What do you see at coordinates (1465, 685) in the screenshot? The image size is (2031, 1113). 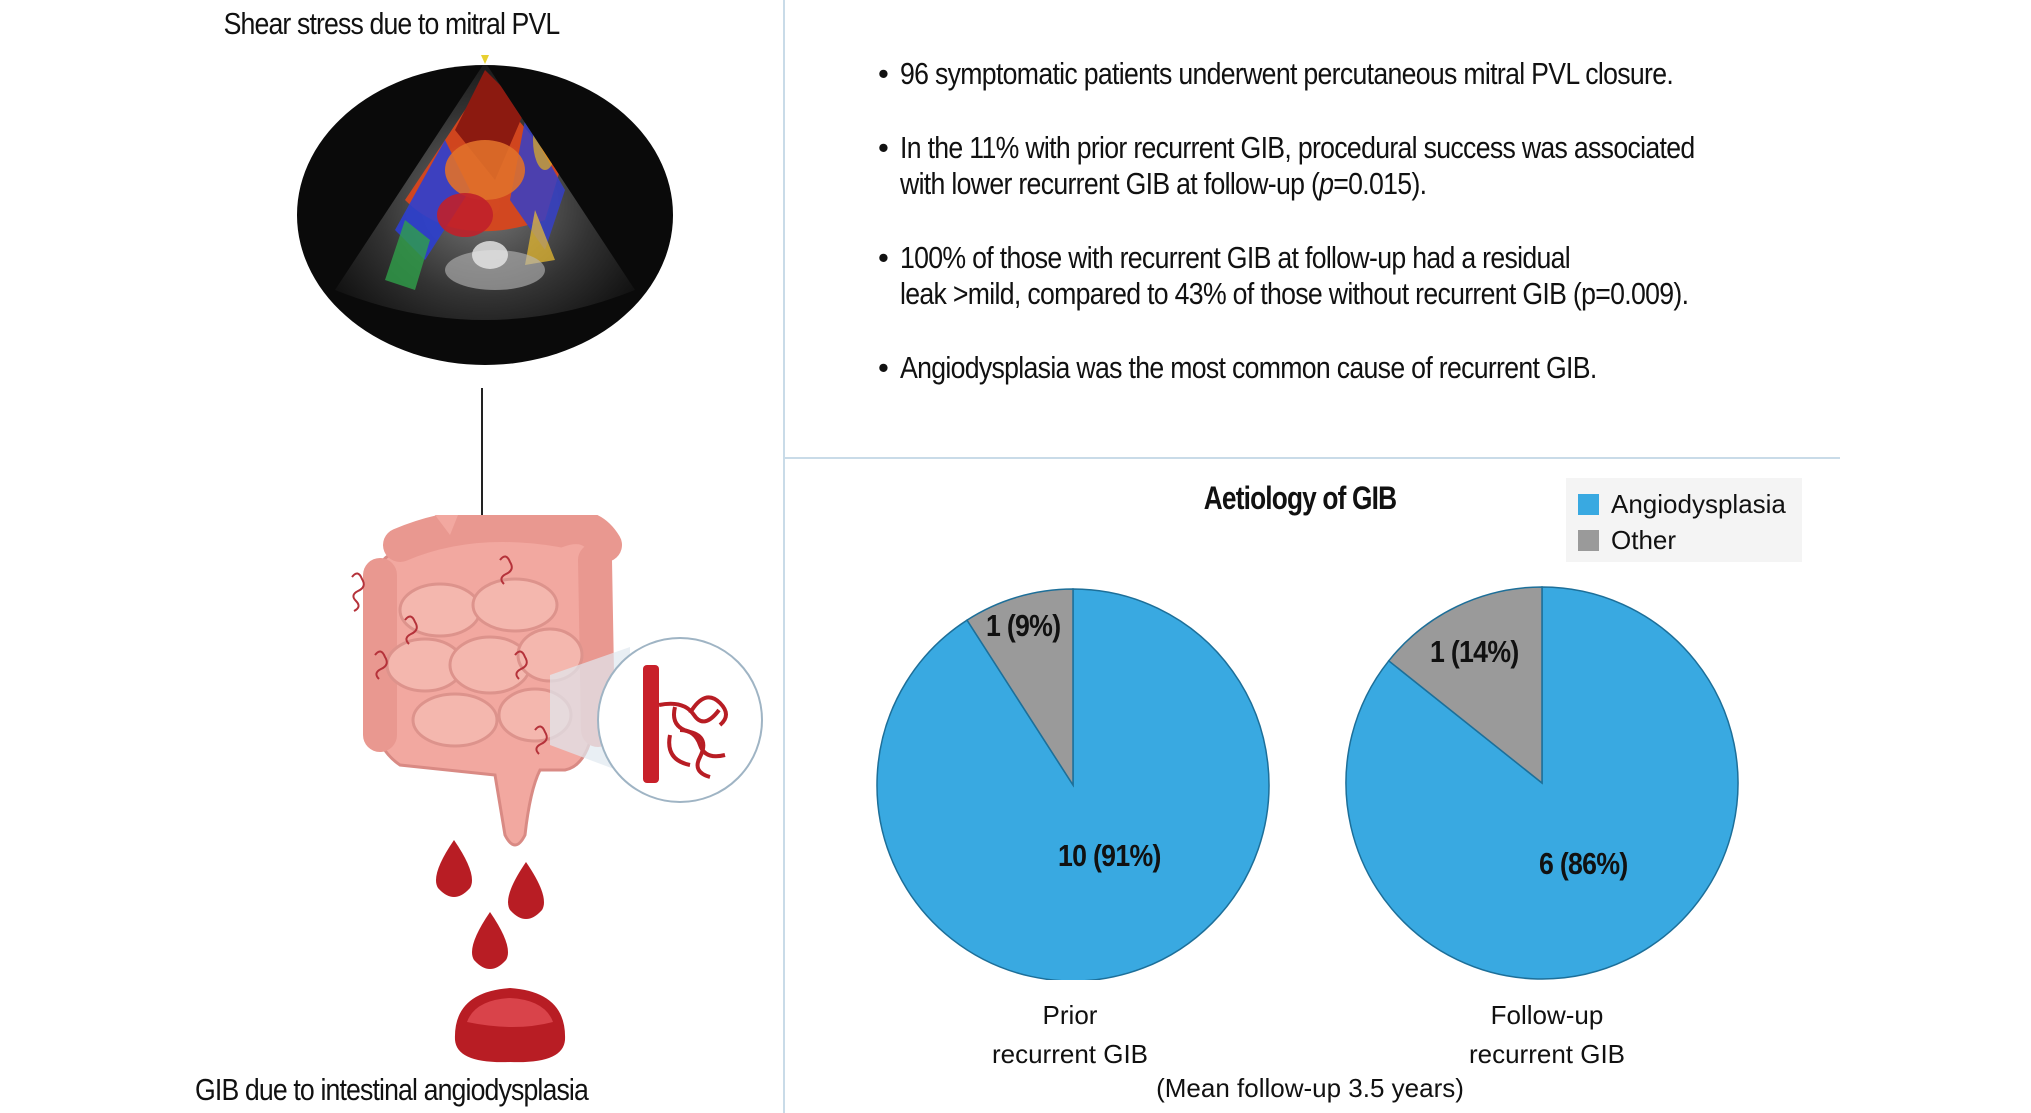 I see `pie2-slice-other` at bounding box center [1465, 685].